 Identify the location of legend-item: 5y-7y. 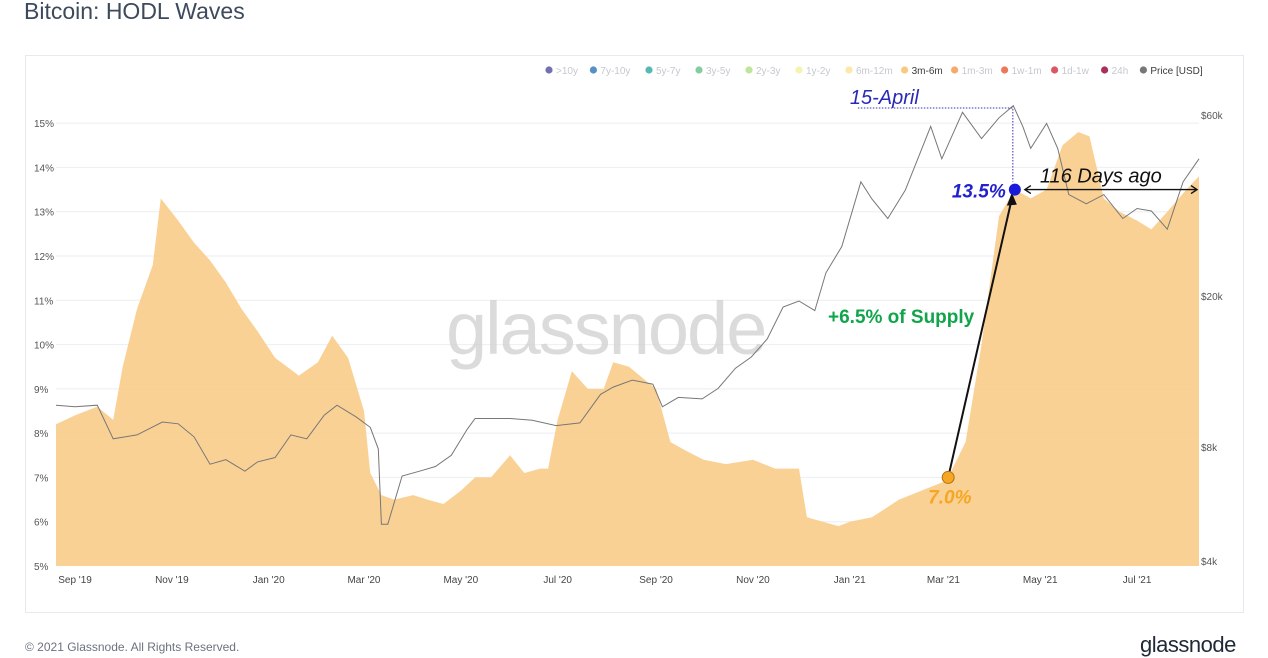
(662, 71).